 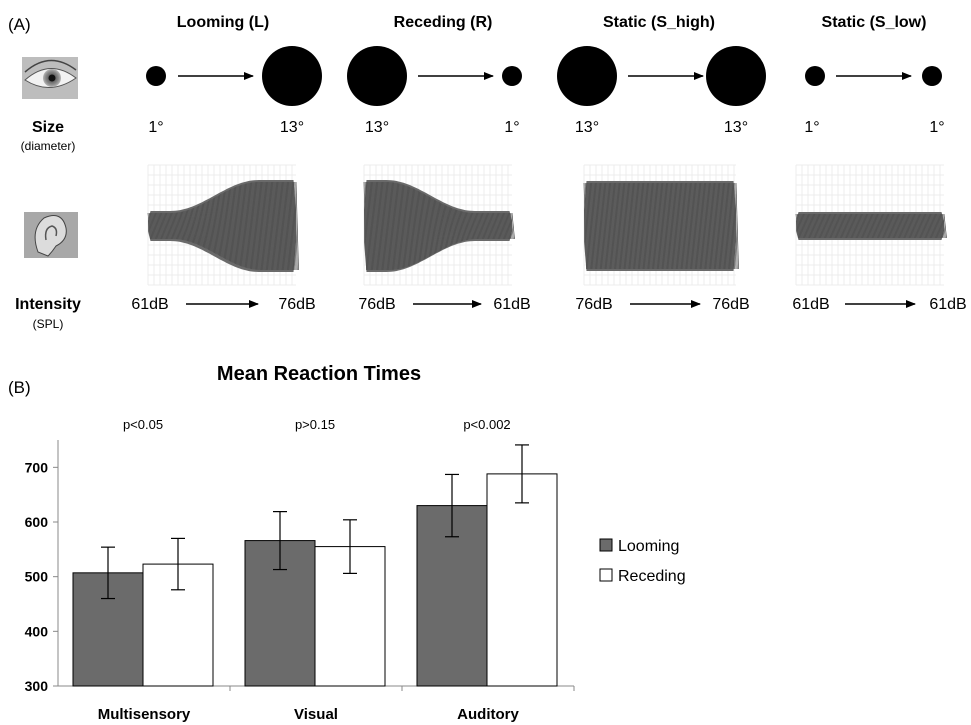 I want to click on waveform-looming, so click(x=223, y=225).